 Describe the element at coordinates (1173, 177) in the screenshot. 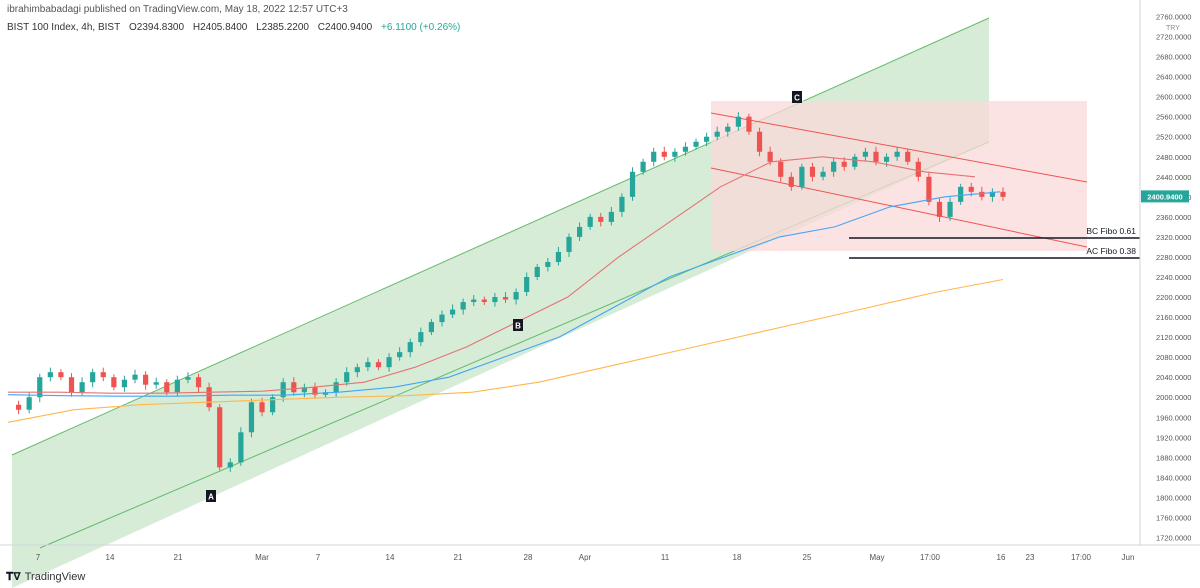

I see `price-tick-label: 2440.0000` at that location.